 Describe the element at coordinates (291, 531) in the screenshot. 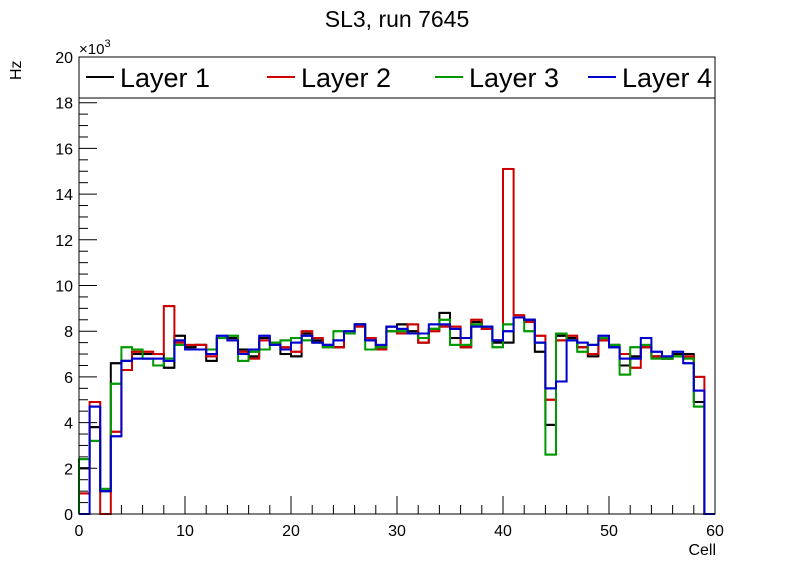

I see `x-tick-label: 20` at that location.